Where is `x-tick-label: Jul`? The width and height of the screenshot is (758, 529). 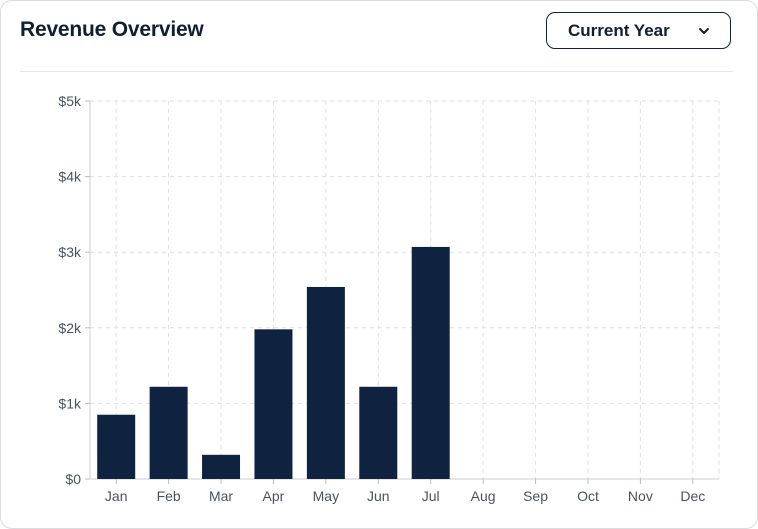 x-tick-label: Jul is located at coordinates (431, 496).